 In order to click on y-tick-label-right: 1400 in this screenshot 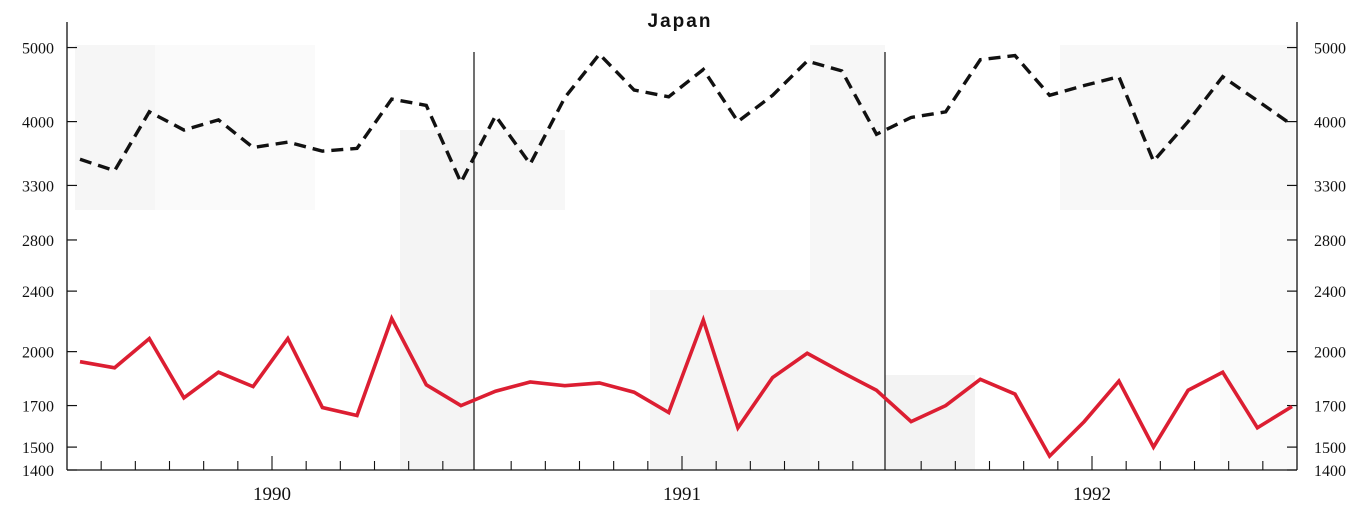, I will do `click(1330, 471)`.